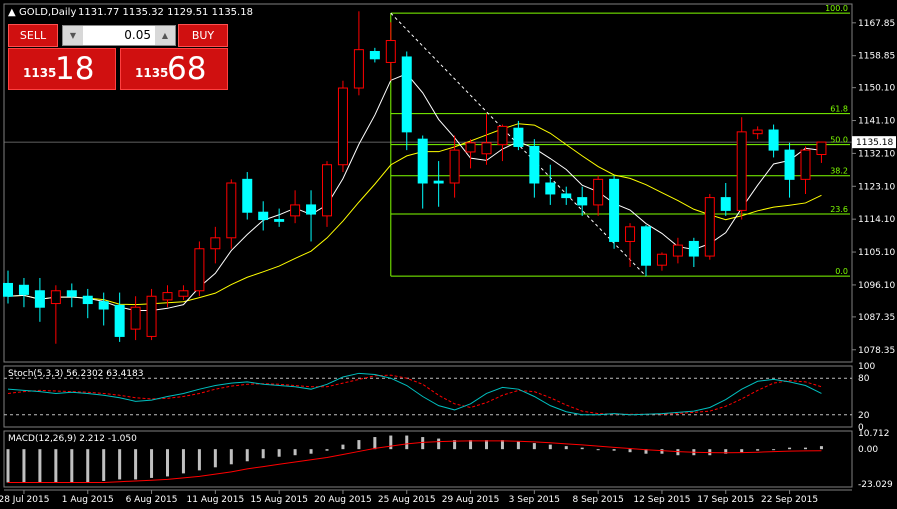  What do you see at coordinates (119, 35) in the screenshot?
I see `lot-size-field: ▼ 0.05 ▲` at bounding box center [119, 35].